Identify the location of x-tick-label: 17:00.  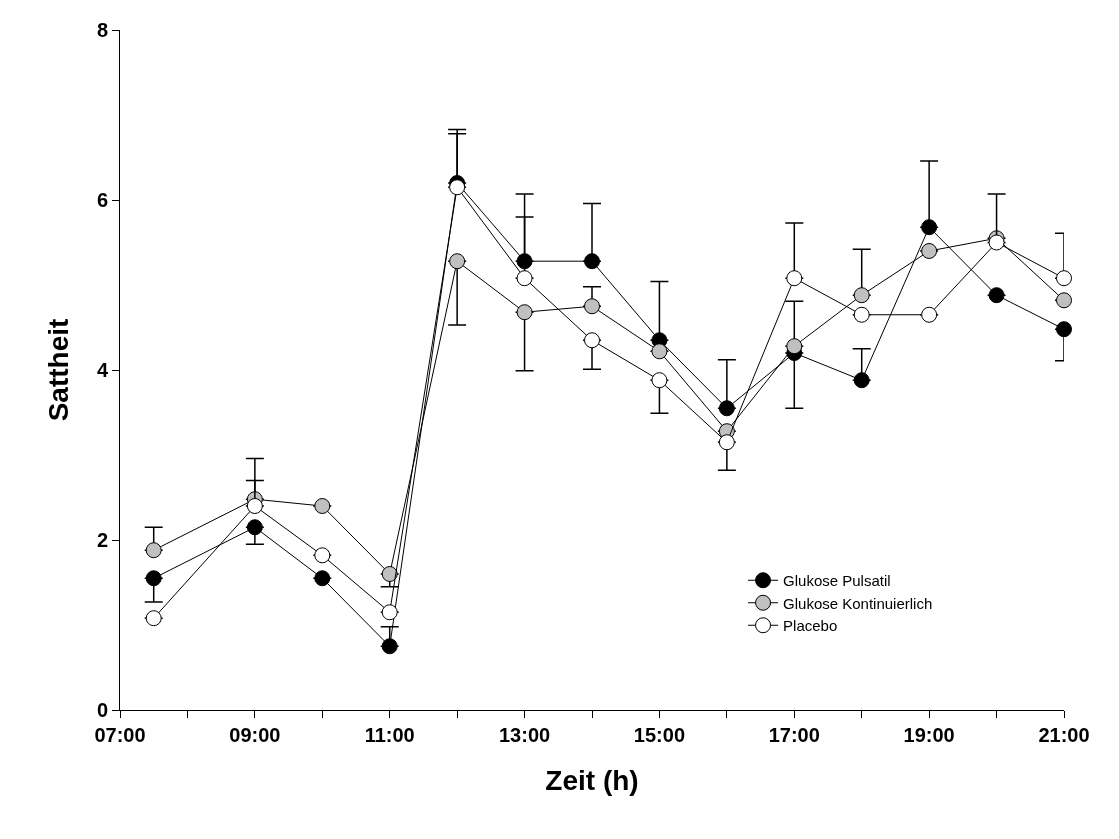
(794, 735).